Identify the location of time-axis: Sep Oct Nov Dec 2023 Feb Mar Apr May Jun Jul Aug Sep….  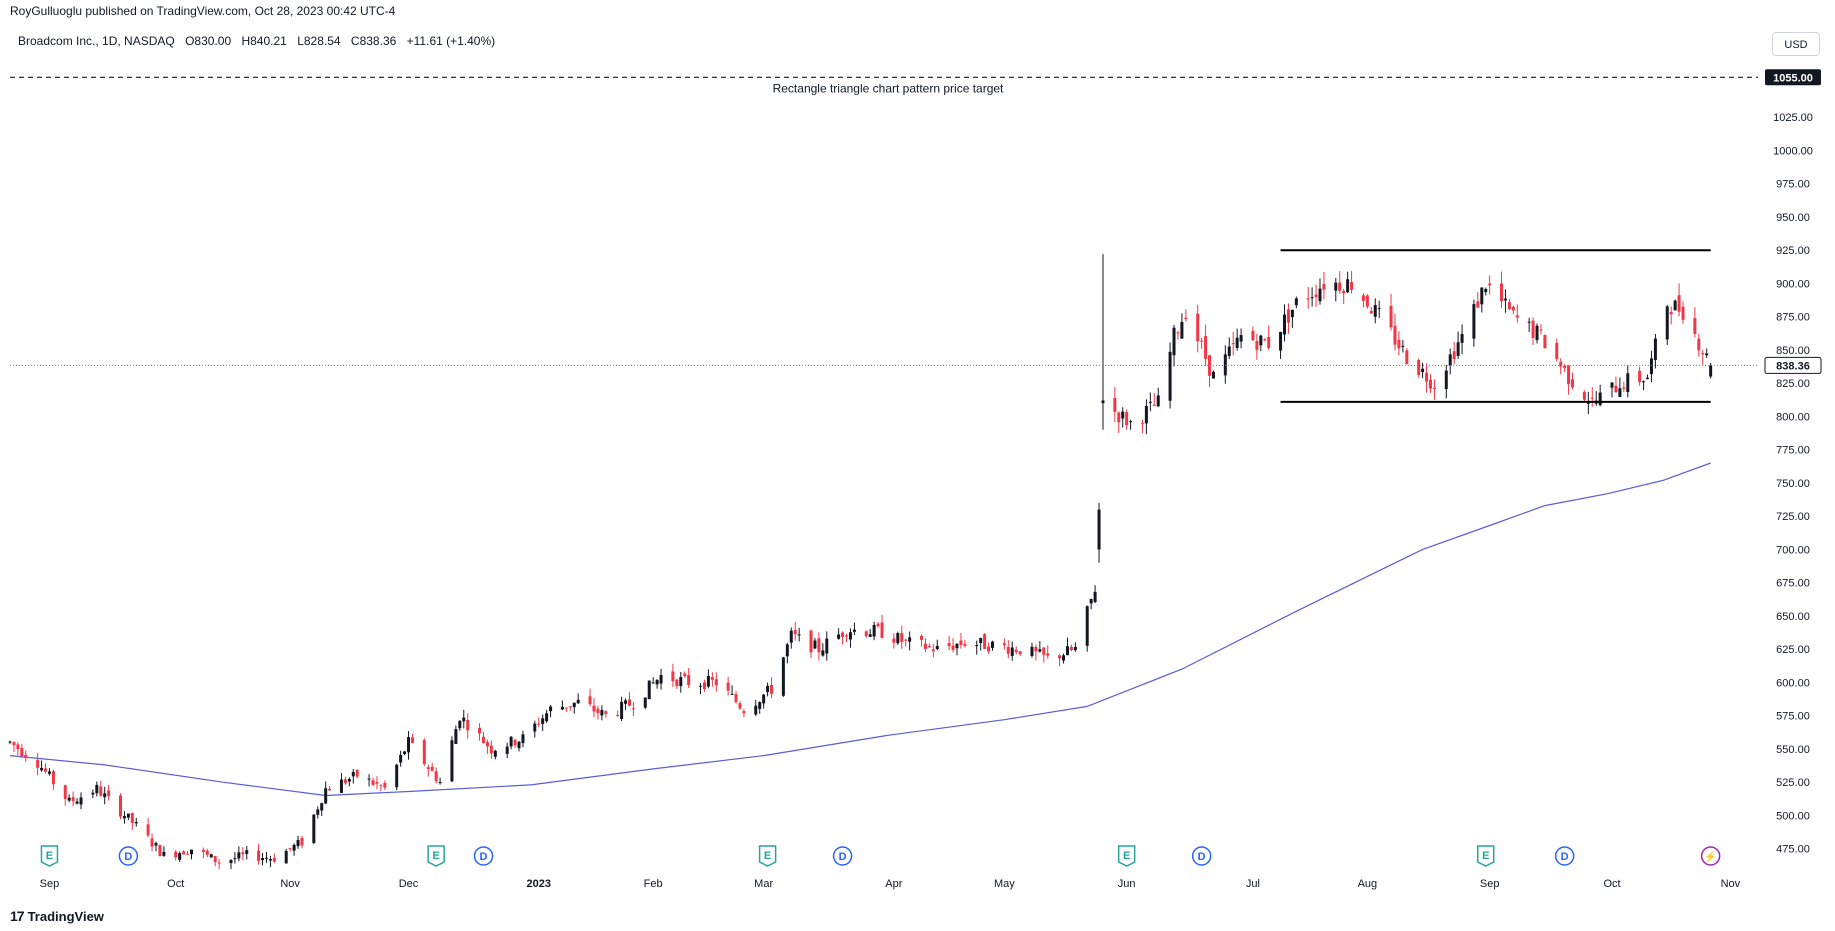
(890, 884).